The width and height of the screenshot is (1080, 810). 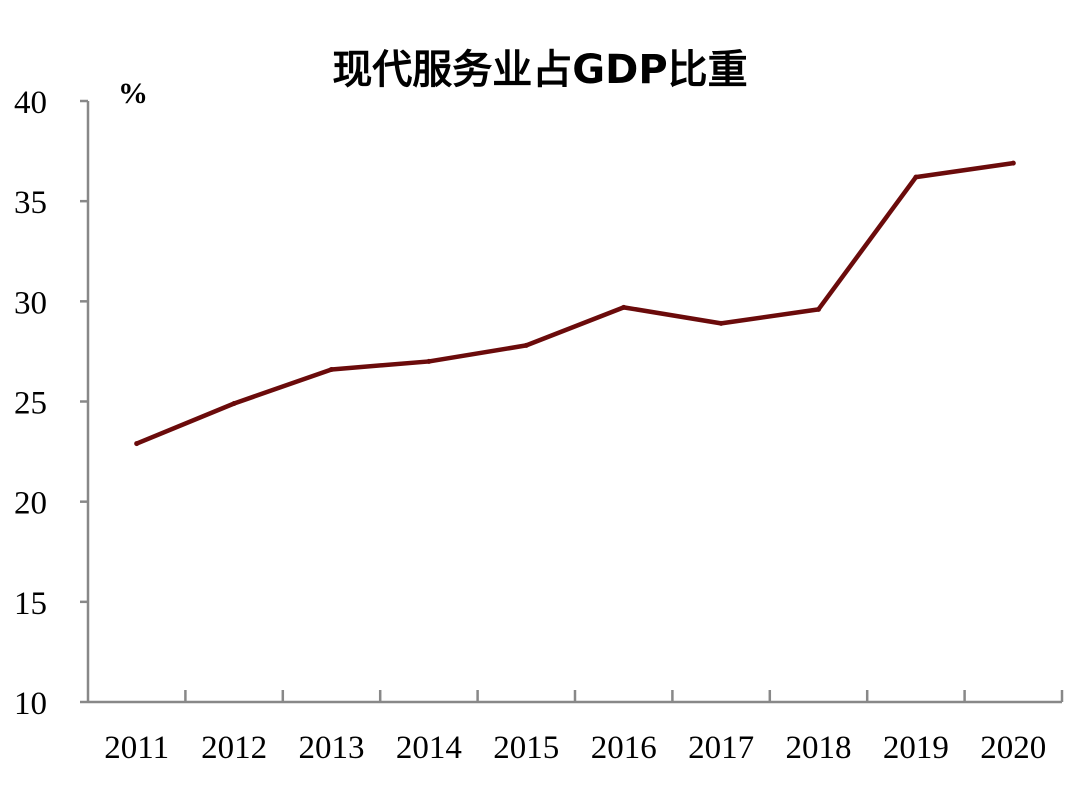 I want to click on y-ticks: 10 15 20 25 30 35 40, so click(x=51, y=403).